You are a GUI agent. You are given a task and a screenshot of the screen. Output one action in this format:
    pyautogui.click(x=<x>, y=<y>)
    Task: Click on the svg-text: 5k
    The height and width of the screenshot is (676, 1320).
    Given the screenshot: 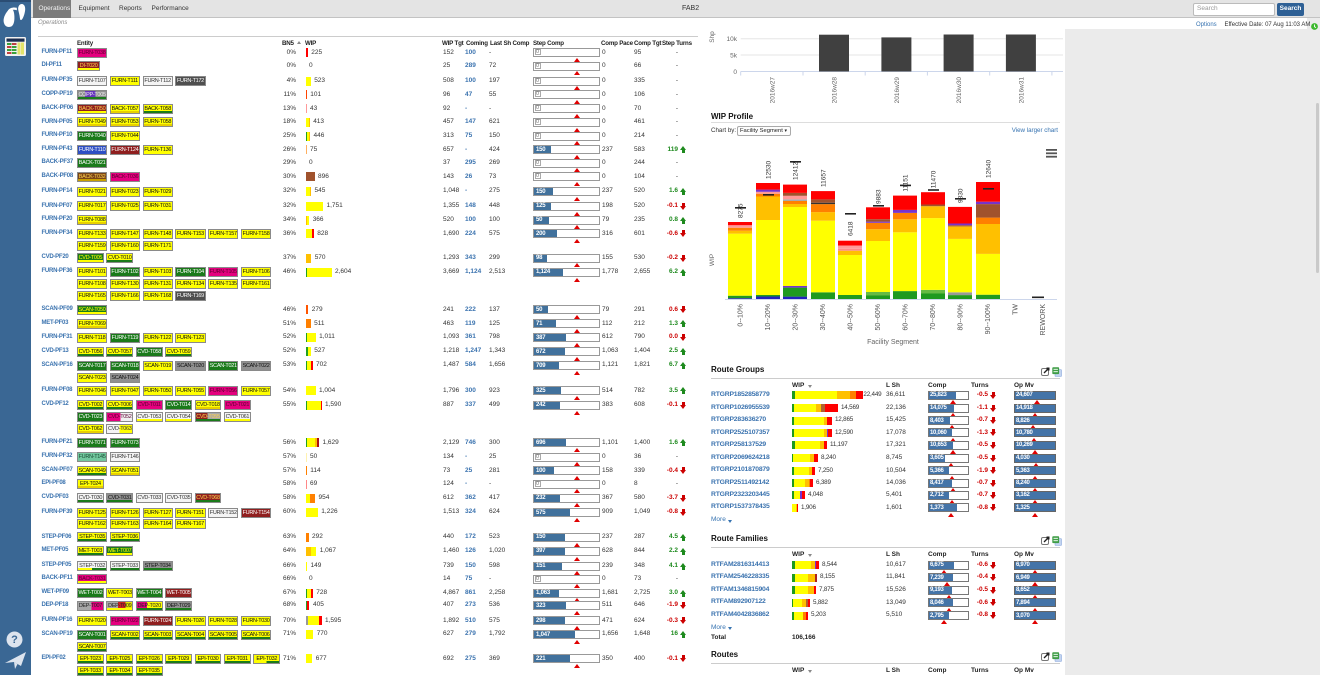 What is the action you would take?
    pyautogui.click(x=734, y=55)
    